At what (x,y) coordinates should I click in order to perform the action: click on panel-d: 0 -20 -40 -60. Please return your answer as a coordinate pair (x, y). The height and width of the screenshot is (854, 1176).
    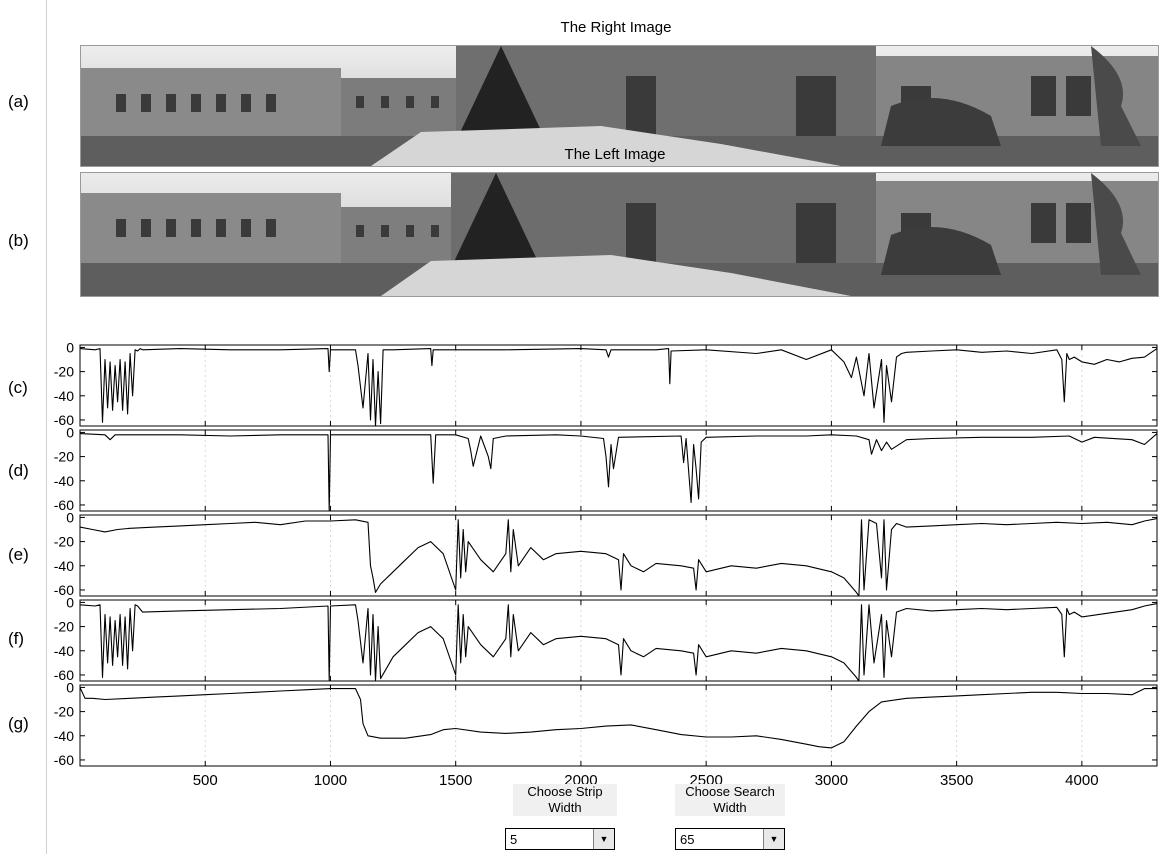
    Looking at the image, I should click on (606, 468).